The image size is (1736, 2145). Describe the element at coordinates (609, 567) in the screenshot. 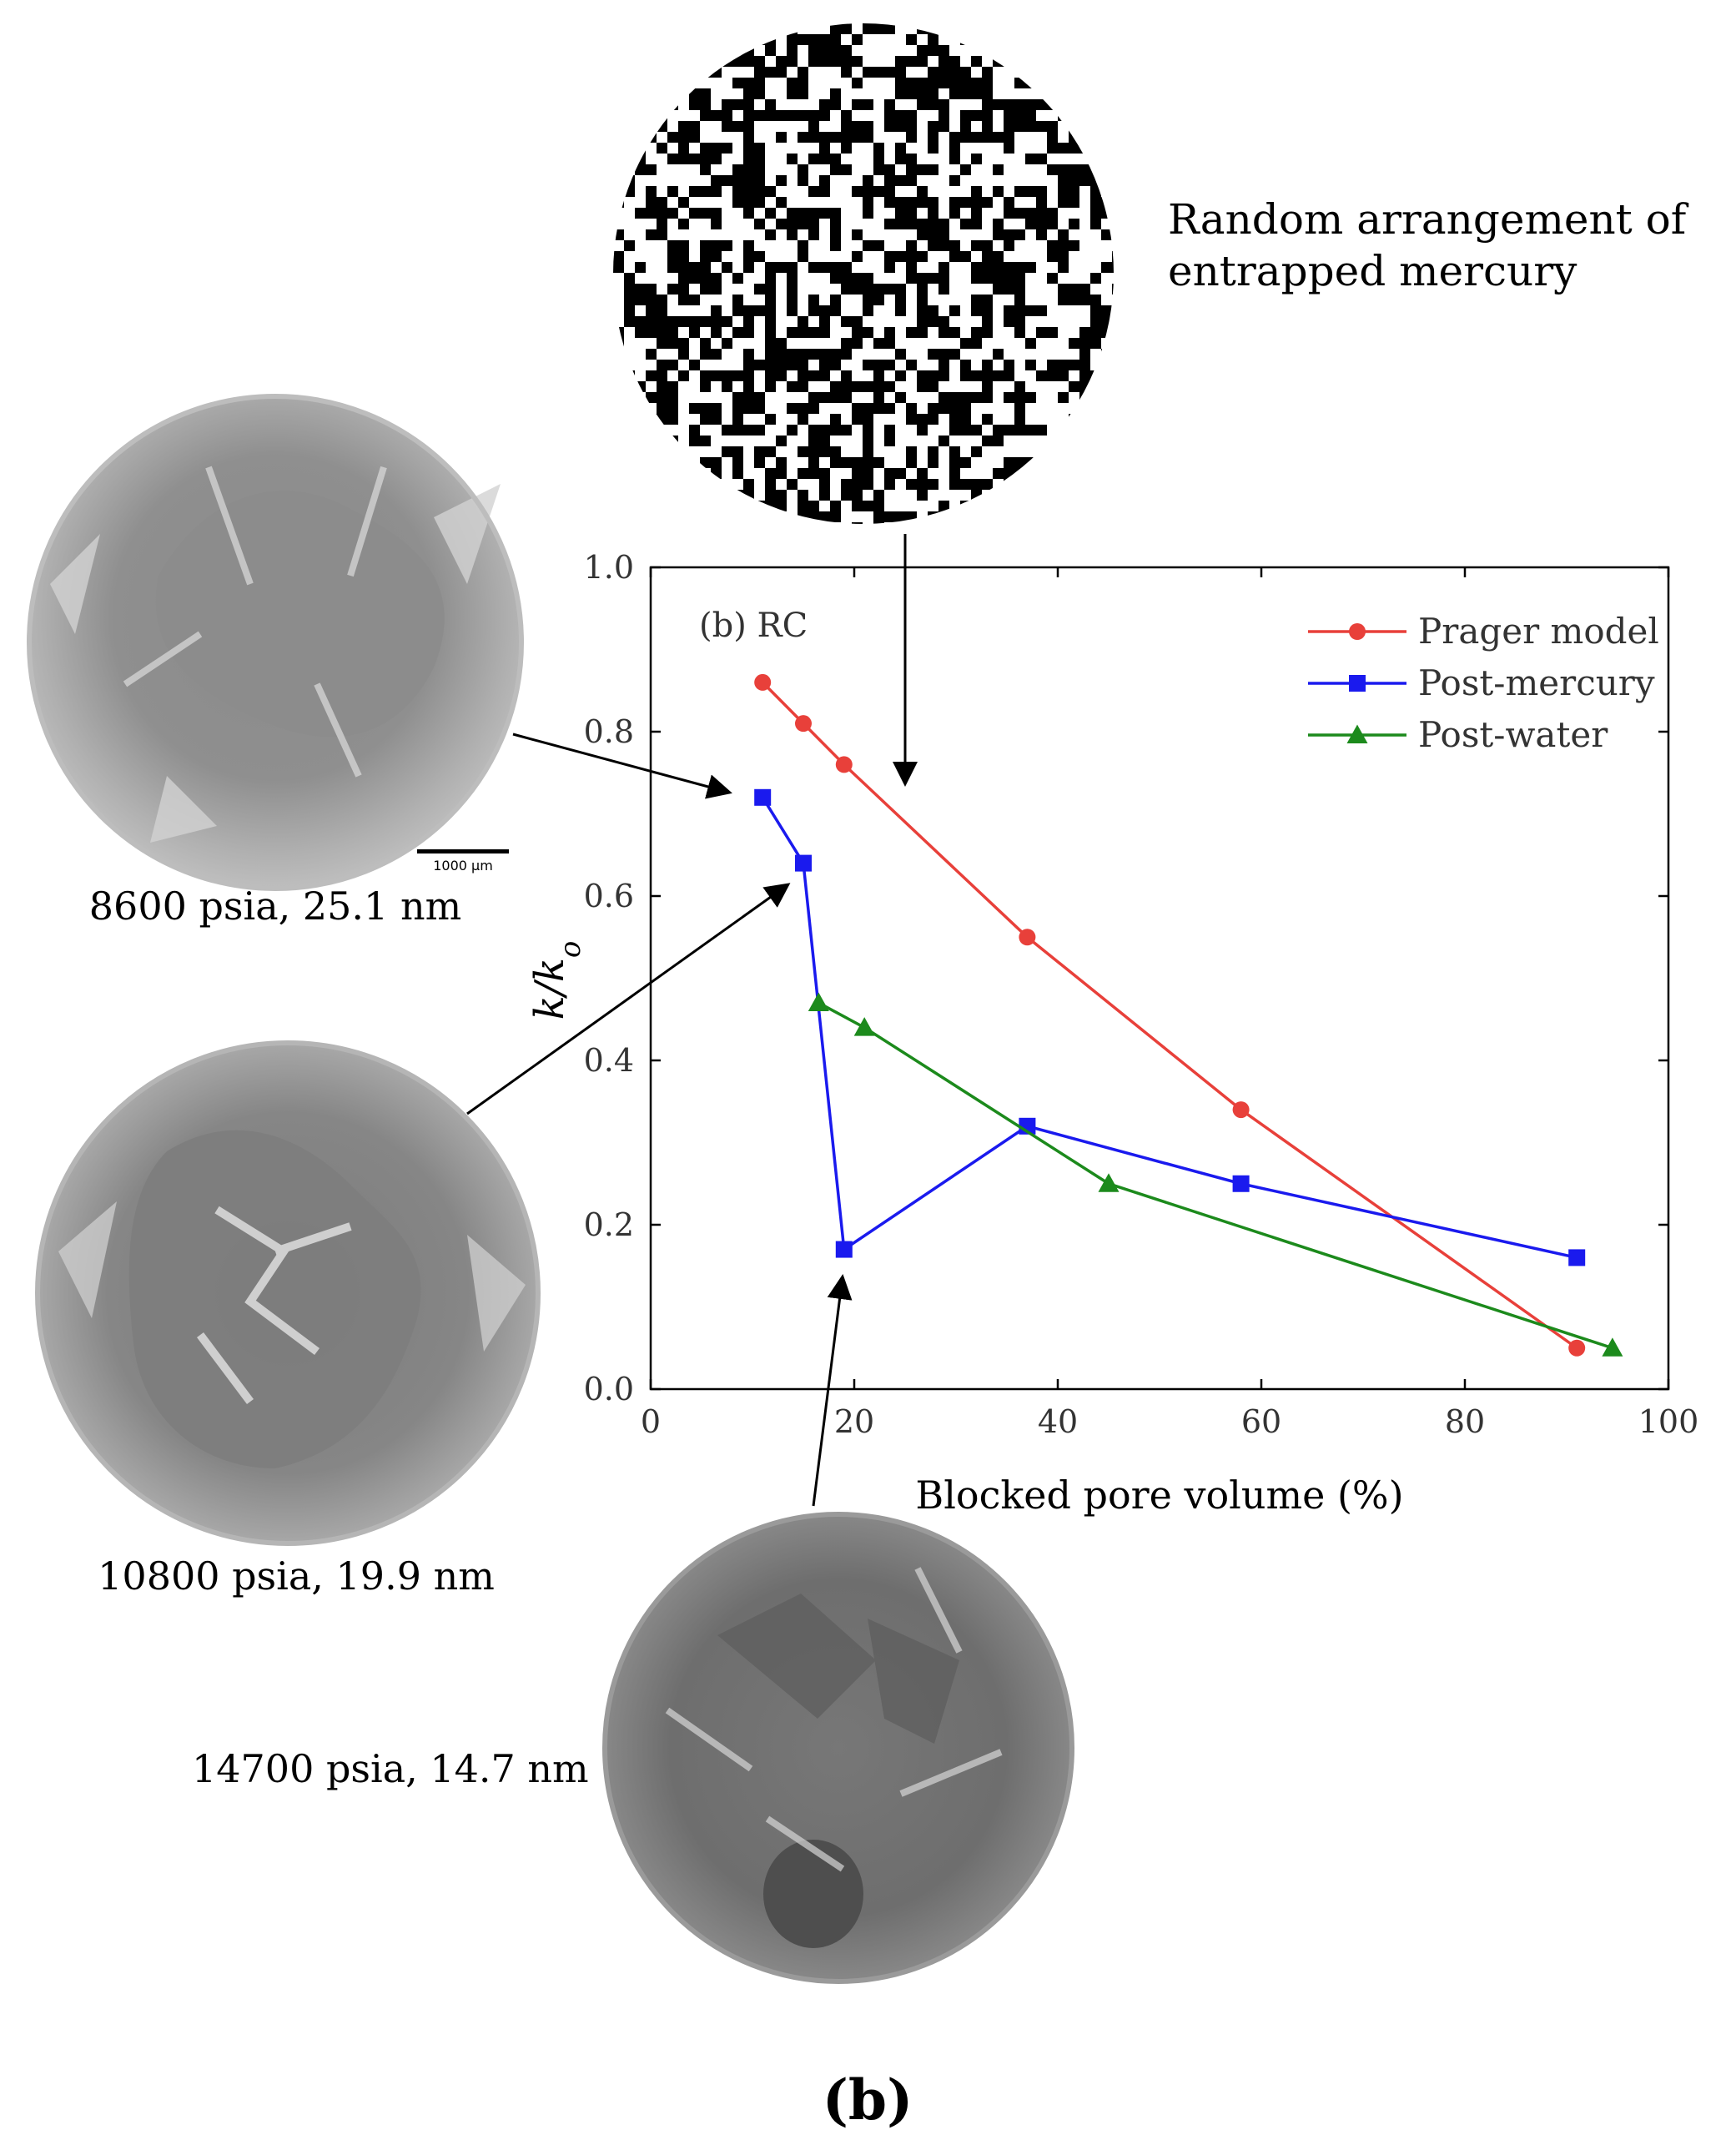

I see `y-tick-label: 1.0` at that location.